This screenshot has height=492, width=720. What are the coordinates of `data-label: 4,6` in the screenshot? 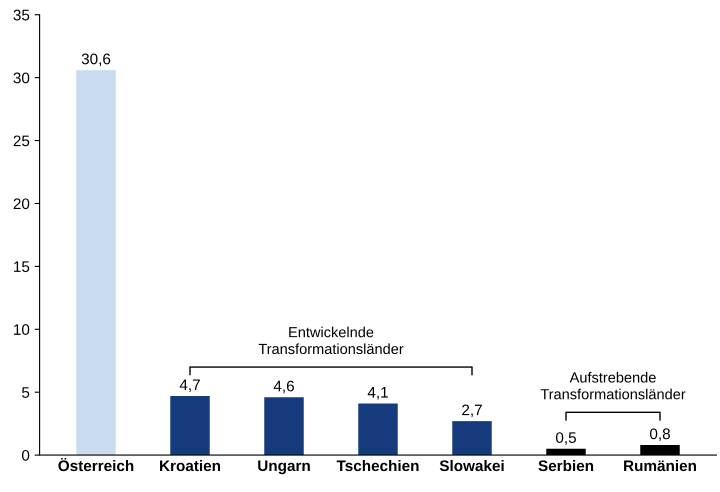 It's located at (284, 387).